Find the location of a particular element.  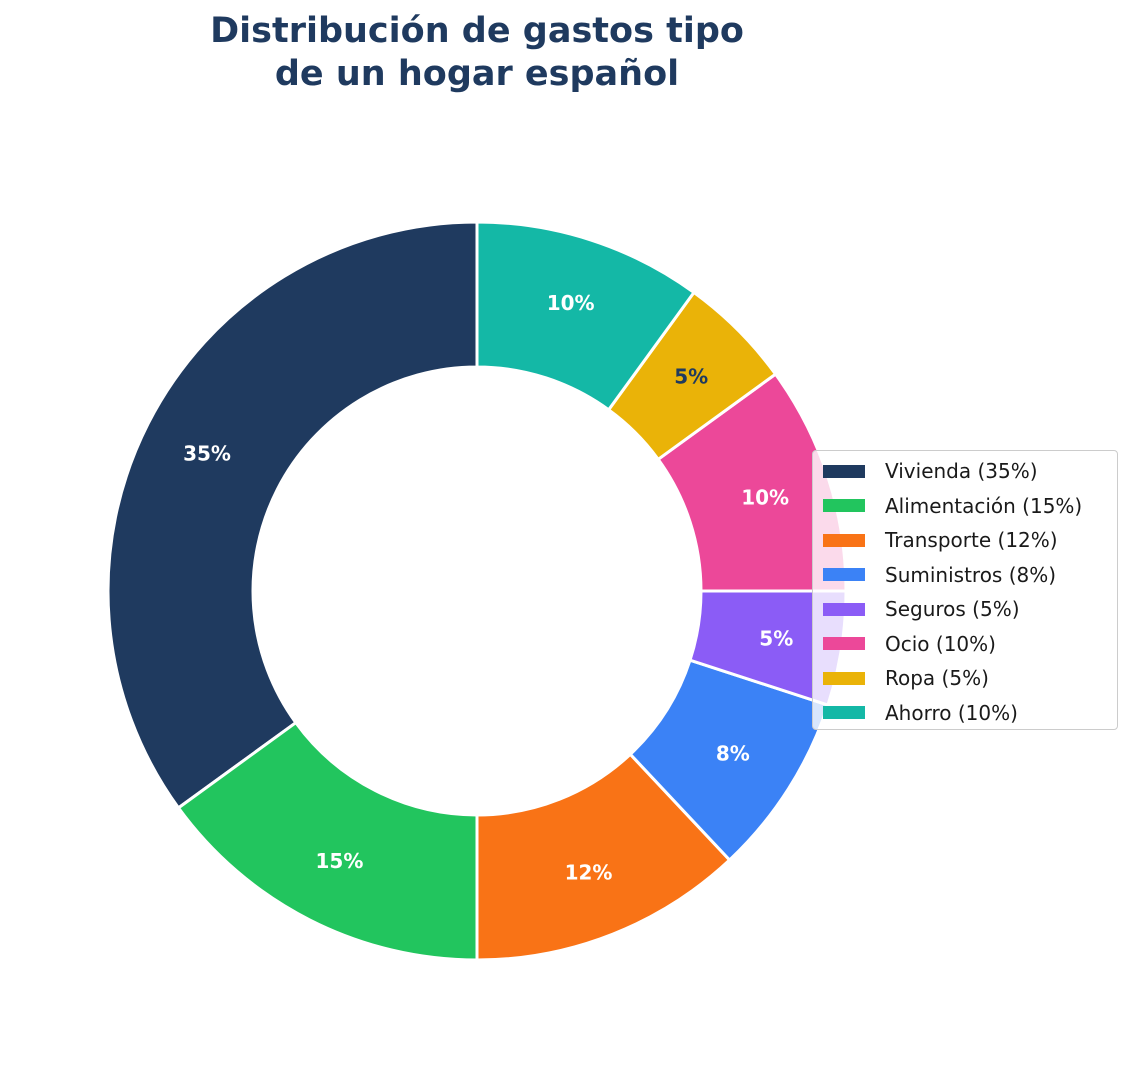

legend-item: Seguros (5%) is located at coordinates (965, 609).